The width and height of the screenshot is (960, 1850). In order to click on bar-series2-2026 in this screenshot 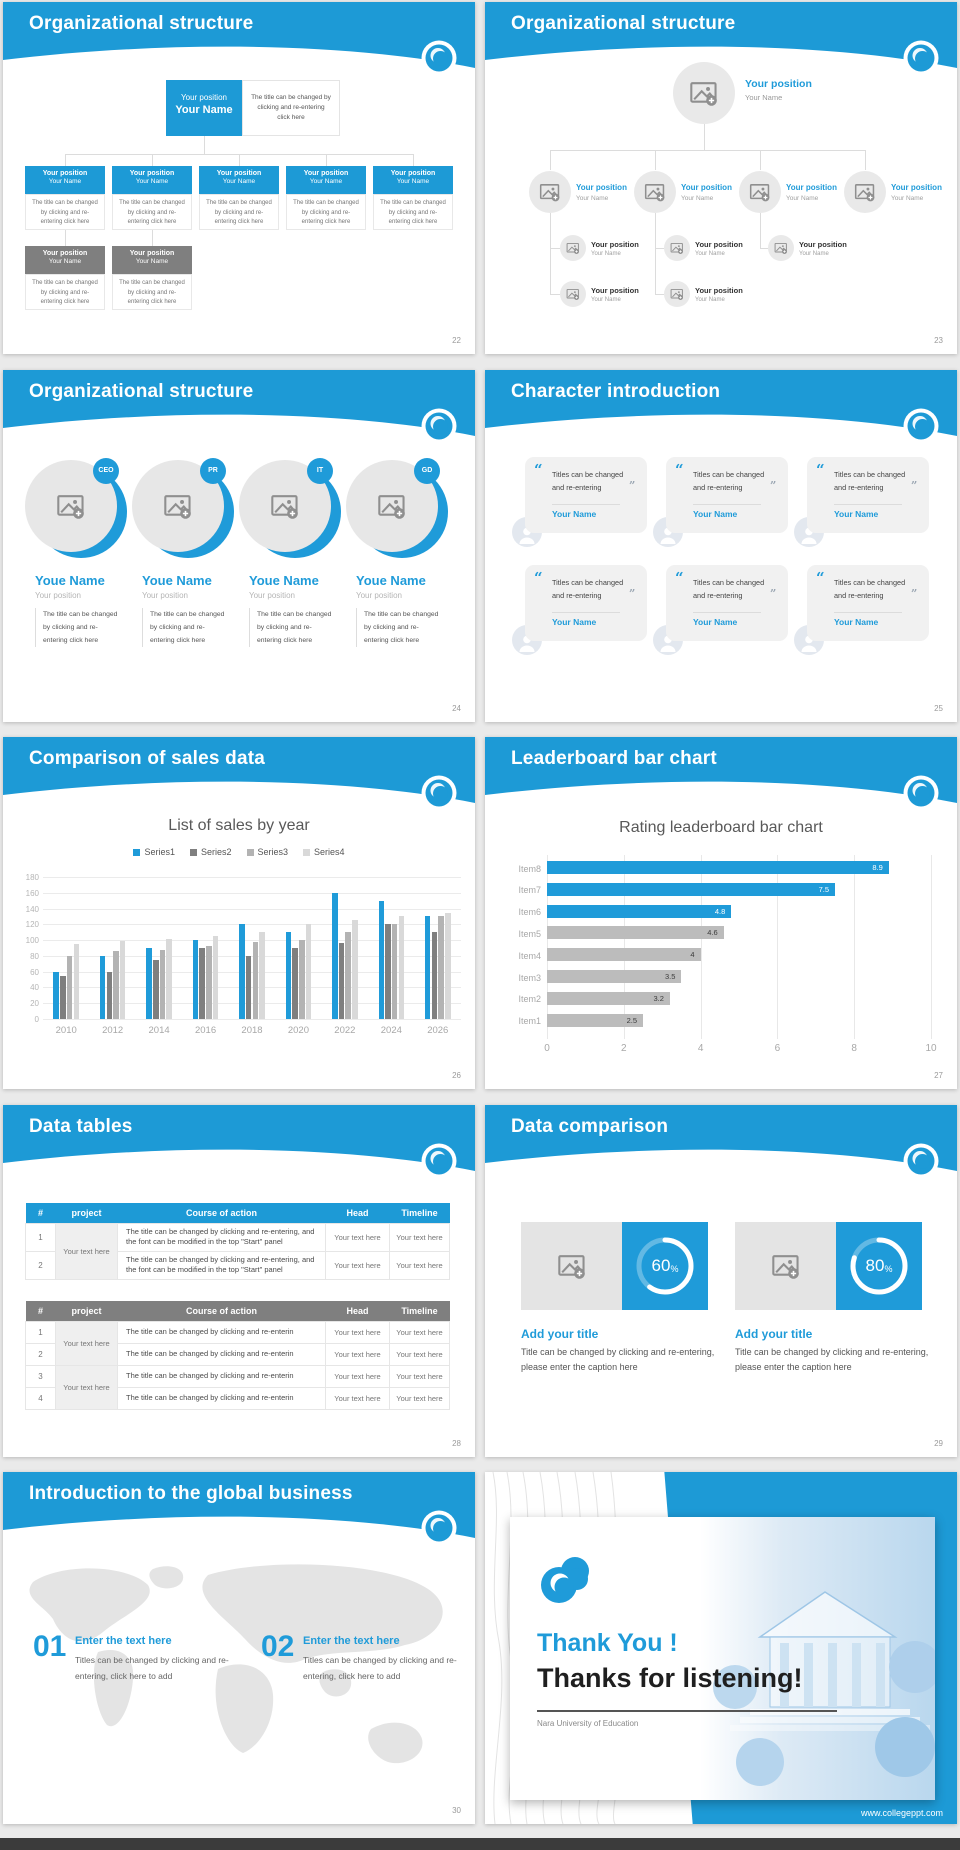, I will do `click(434, 975)`.